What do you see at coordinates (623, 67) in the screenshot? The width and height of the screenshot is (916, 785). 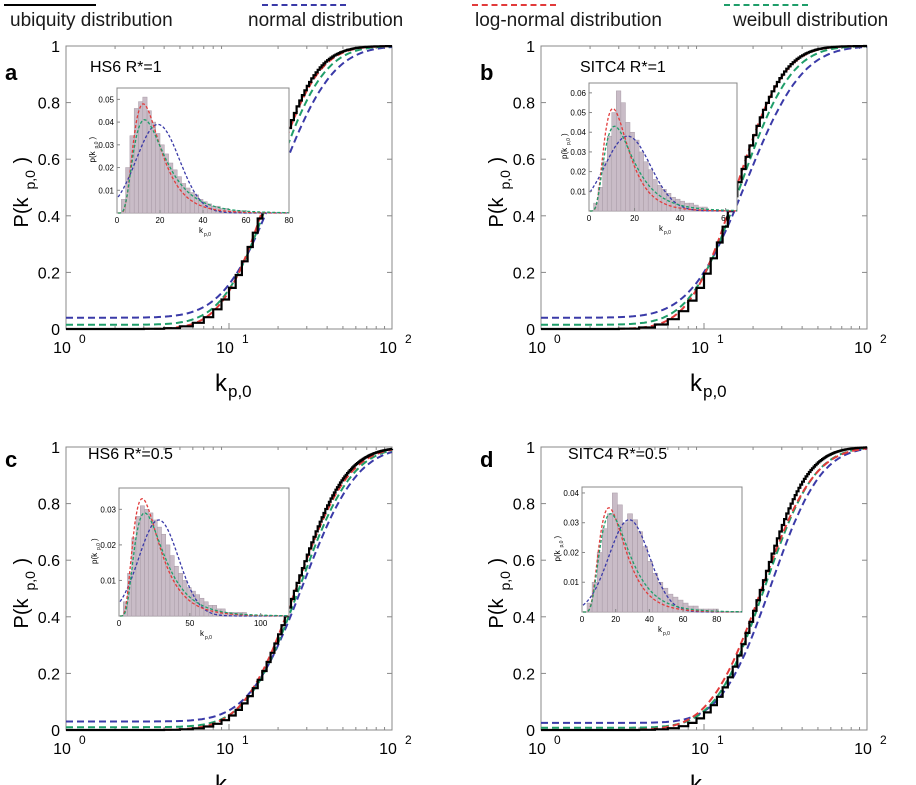 I see `panel-title: SITC4 R*=1` at bounding box center [623, 67].